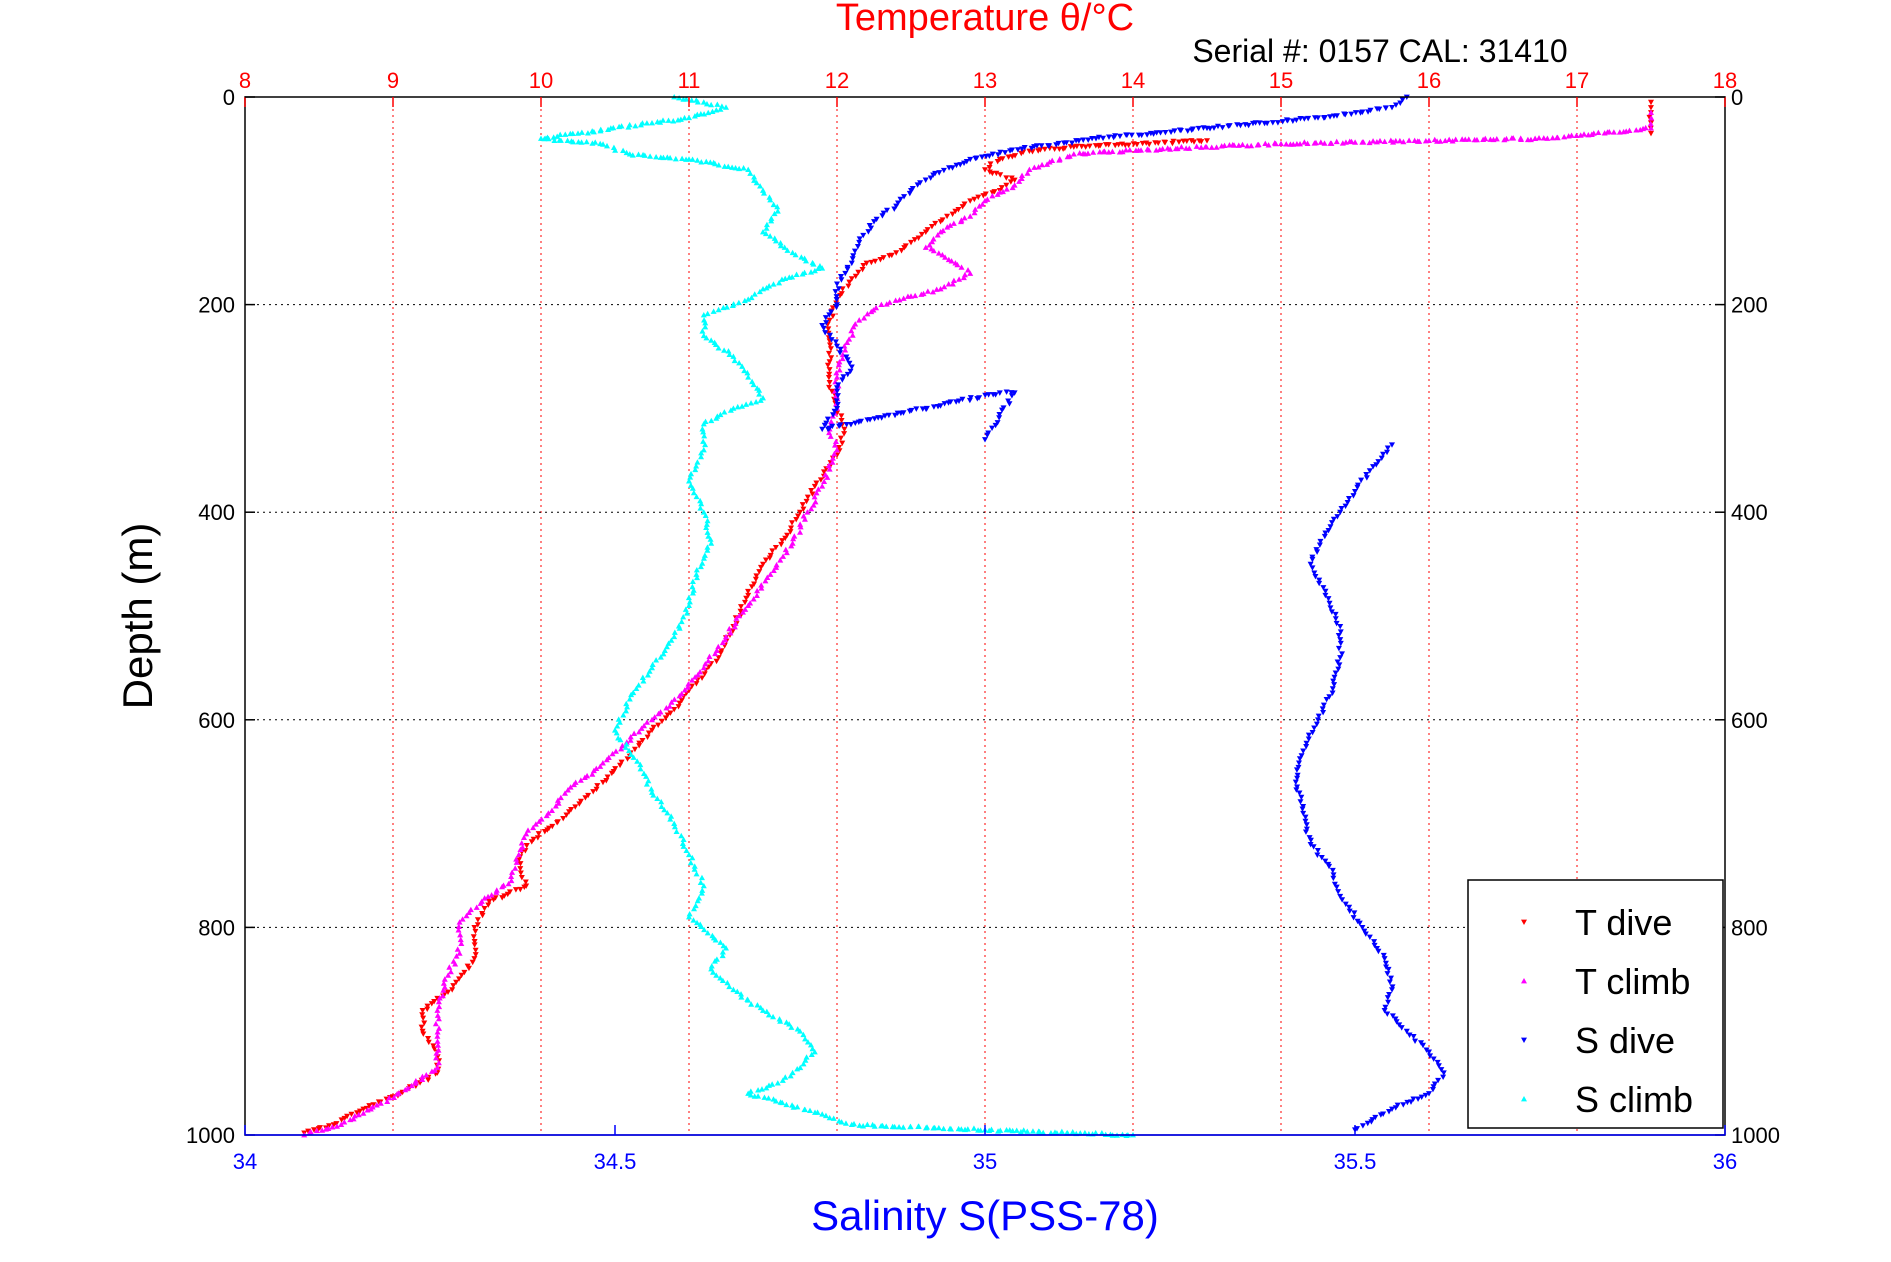  Describe the element at coordinates (837, 80) in the screenshot. I see `temperature-tick-label: 12` at that location.